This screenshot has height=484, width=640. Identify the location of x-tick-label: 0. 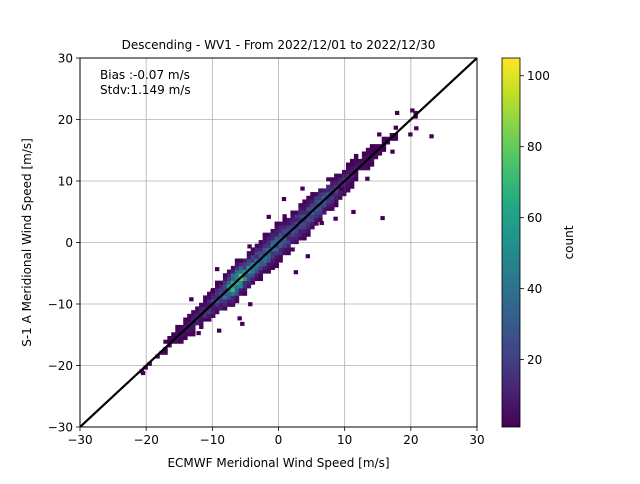
(279, 440).